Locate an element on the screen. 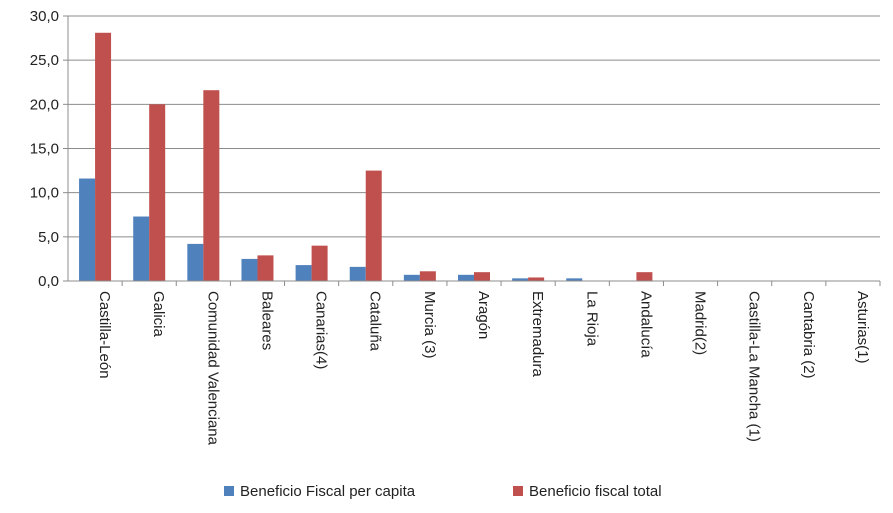  x-category-label: Cantabria (2) is located at coordinates (808, 335).